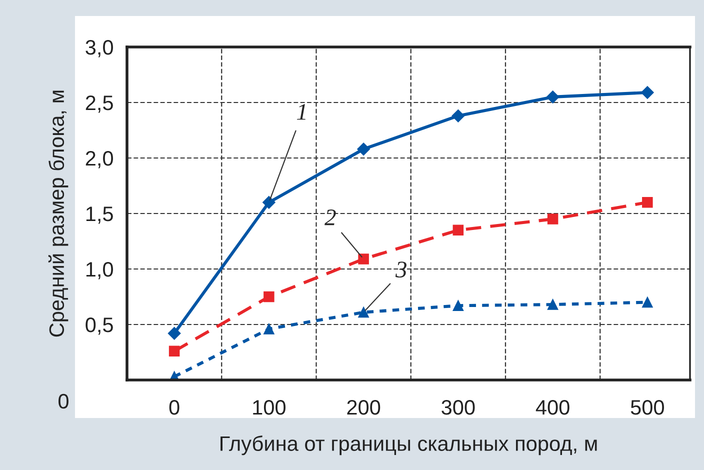  I want to click on x-tick-label: 300, so click(458, 407).